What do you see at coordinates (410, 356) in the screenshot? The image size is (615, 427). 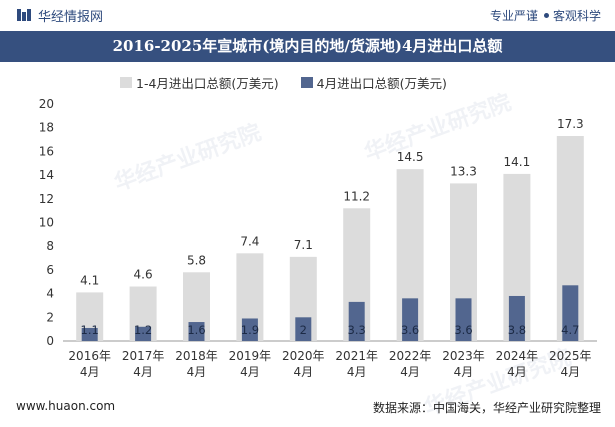 I see `x-tick-label: 2022年` at bounding box center [410, 356].